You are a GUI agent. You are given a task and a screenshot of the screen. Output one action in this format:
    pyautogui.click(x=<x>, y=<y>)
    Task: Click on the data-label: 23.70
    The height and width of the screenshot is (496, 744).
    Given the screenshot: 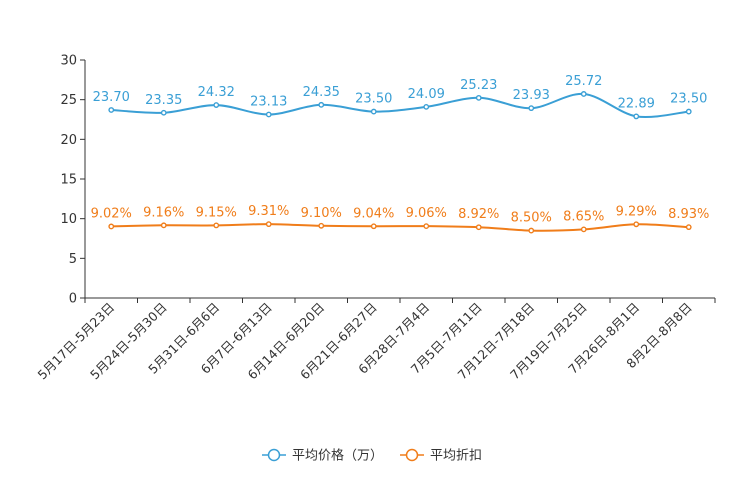 What is the action you would take?
    pyautogui.click(x=111, y=97)
    